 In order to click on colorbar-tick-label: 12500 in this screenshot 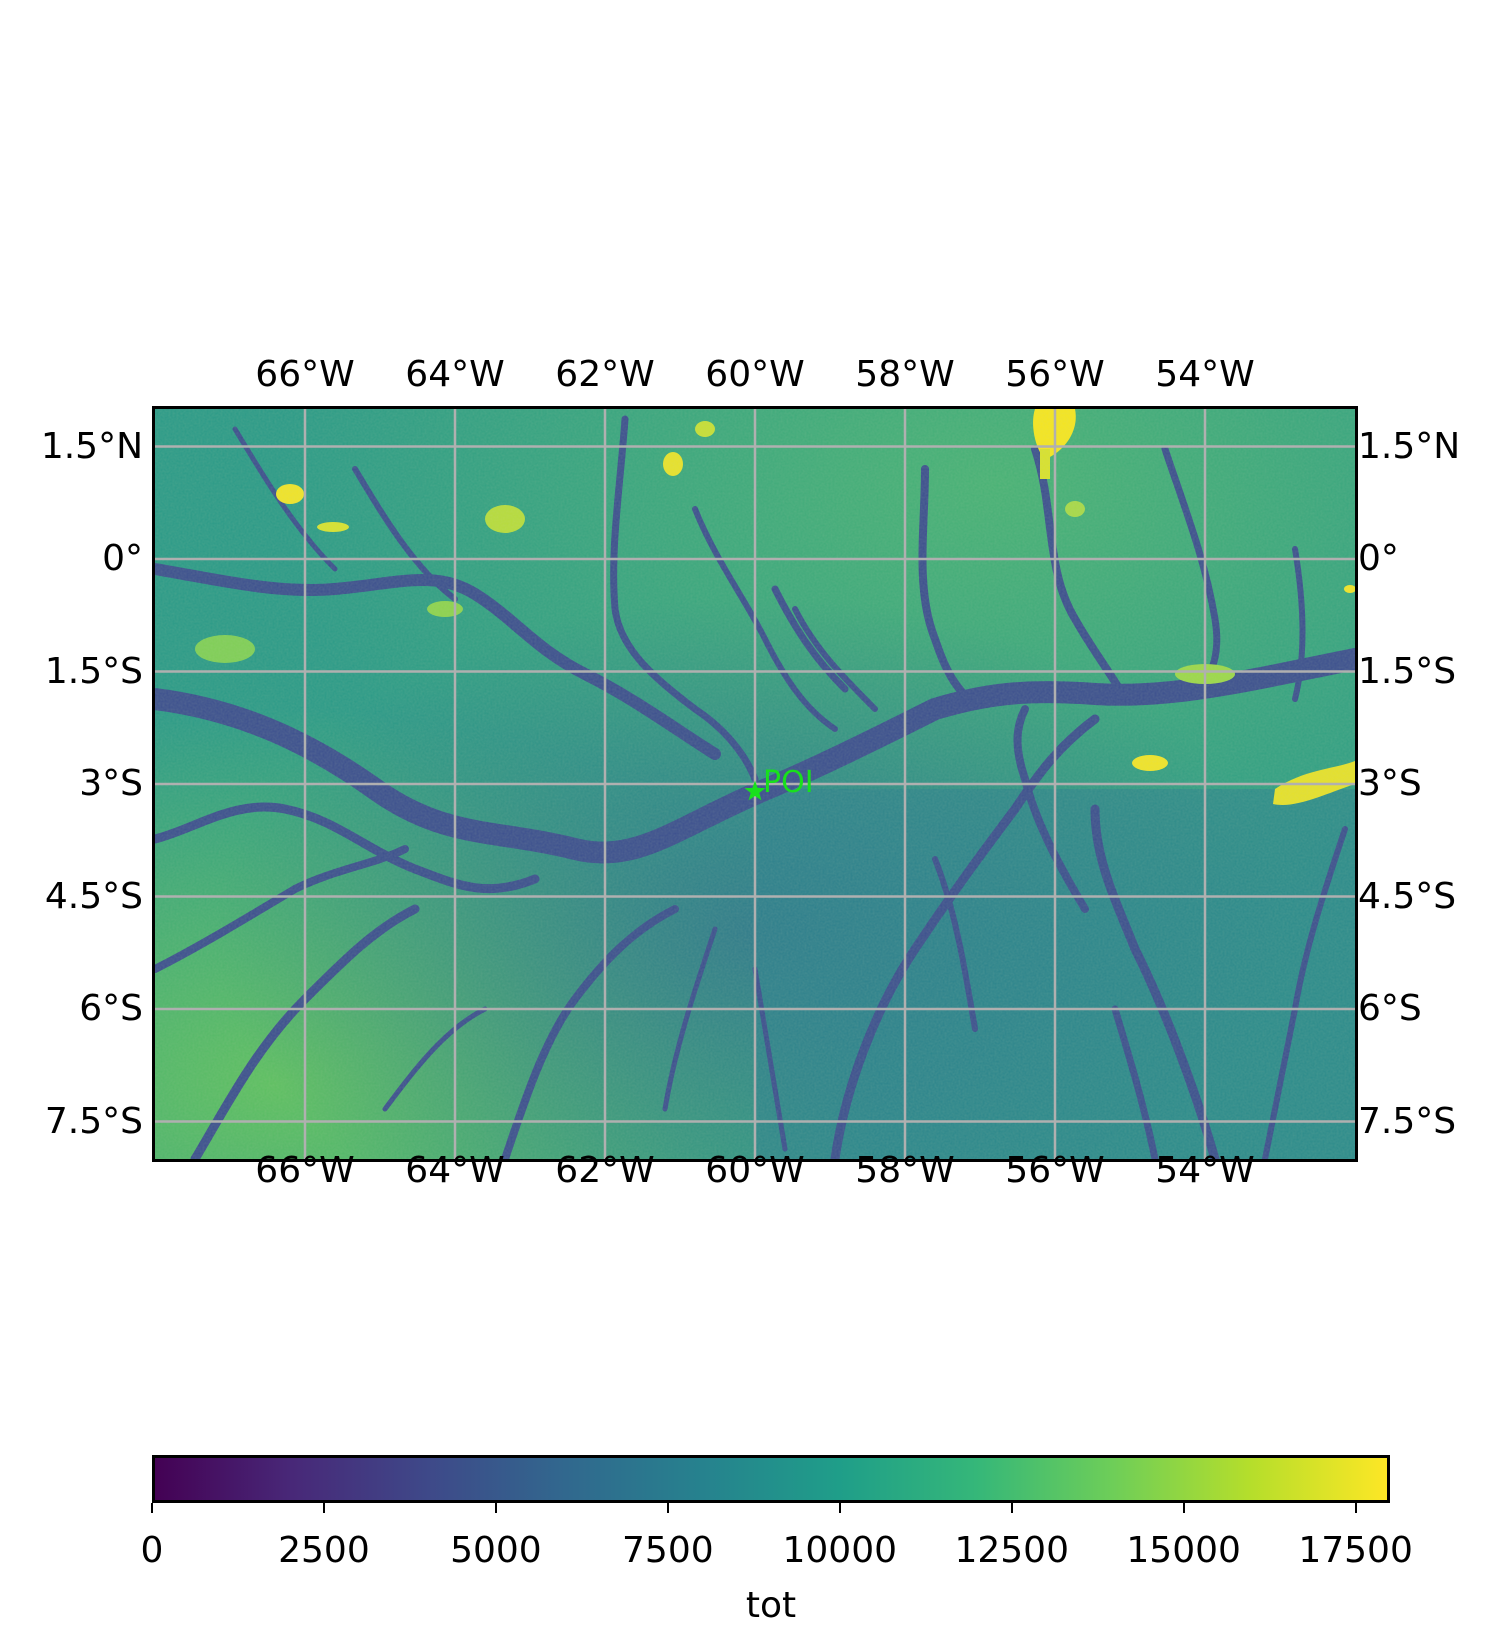, I will do `click(1011, 1550)`.